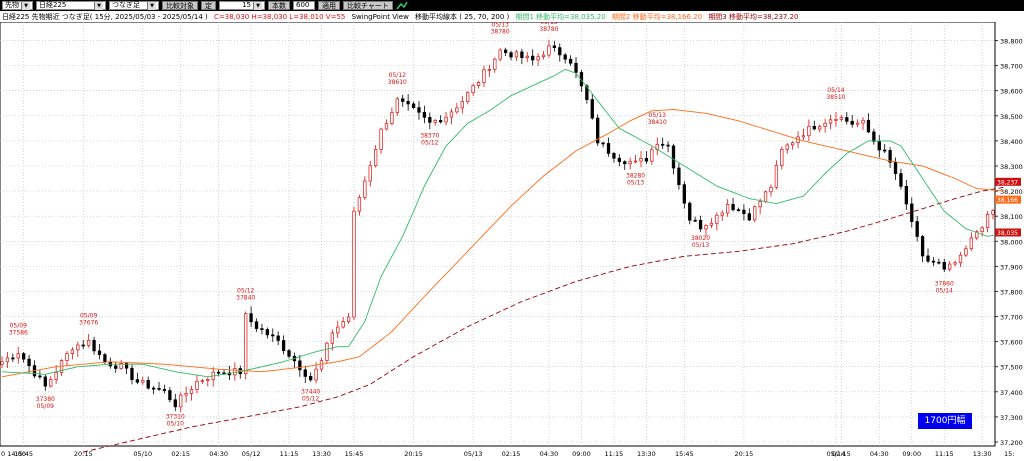 The width and height of the screenshot is (1024, 461). Describe the element at coordinates (1011, 142) in the screenshot. I see `y-tick-label: 38,400` at that location.